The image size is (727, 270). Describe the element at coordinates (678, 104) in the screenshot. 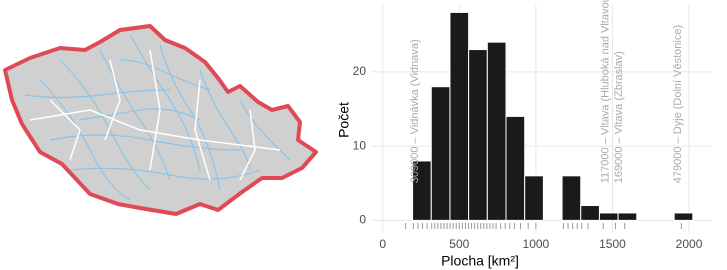

I see `annotation: 479000 – Dyje (Dolní Věstonice)` at that location.